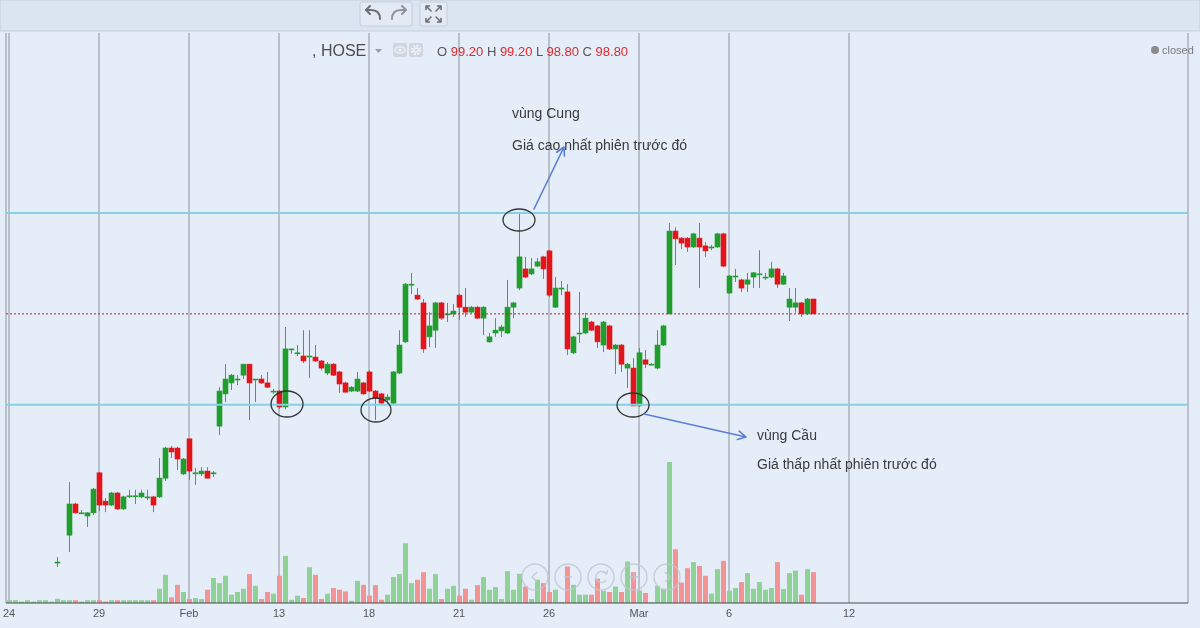 The width and height of the screenshot is (1200, 628). What do you see at coordinates (549, 612) in the screenshot?
I see `x-tick-label: 26` at bounding box center [549, 612].